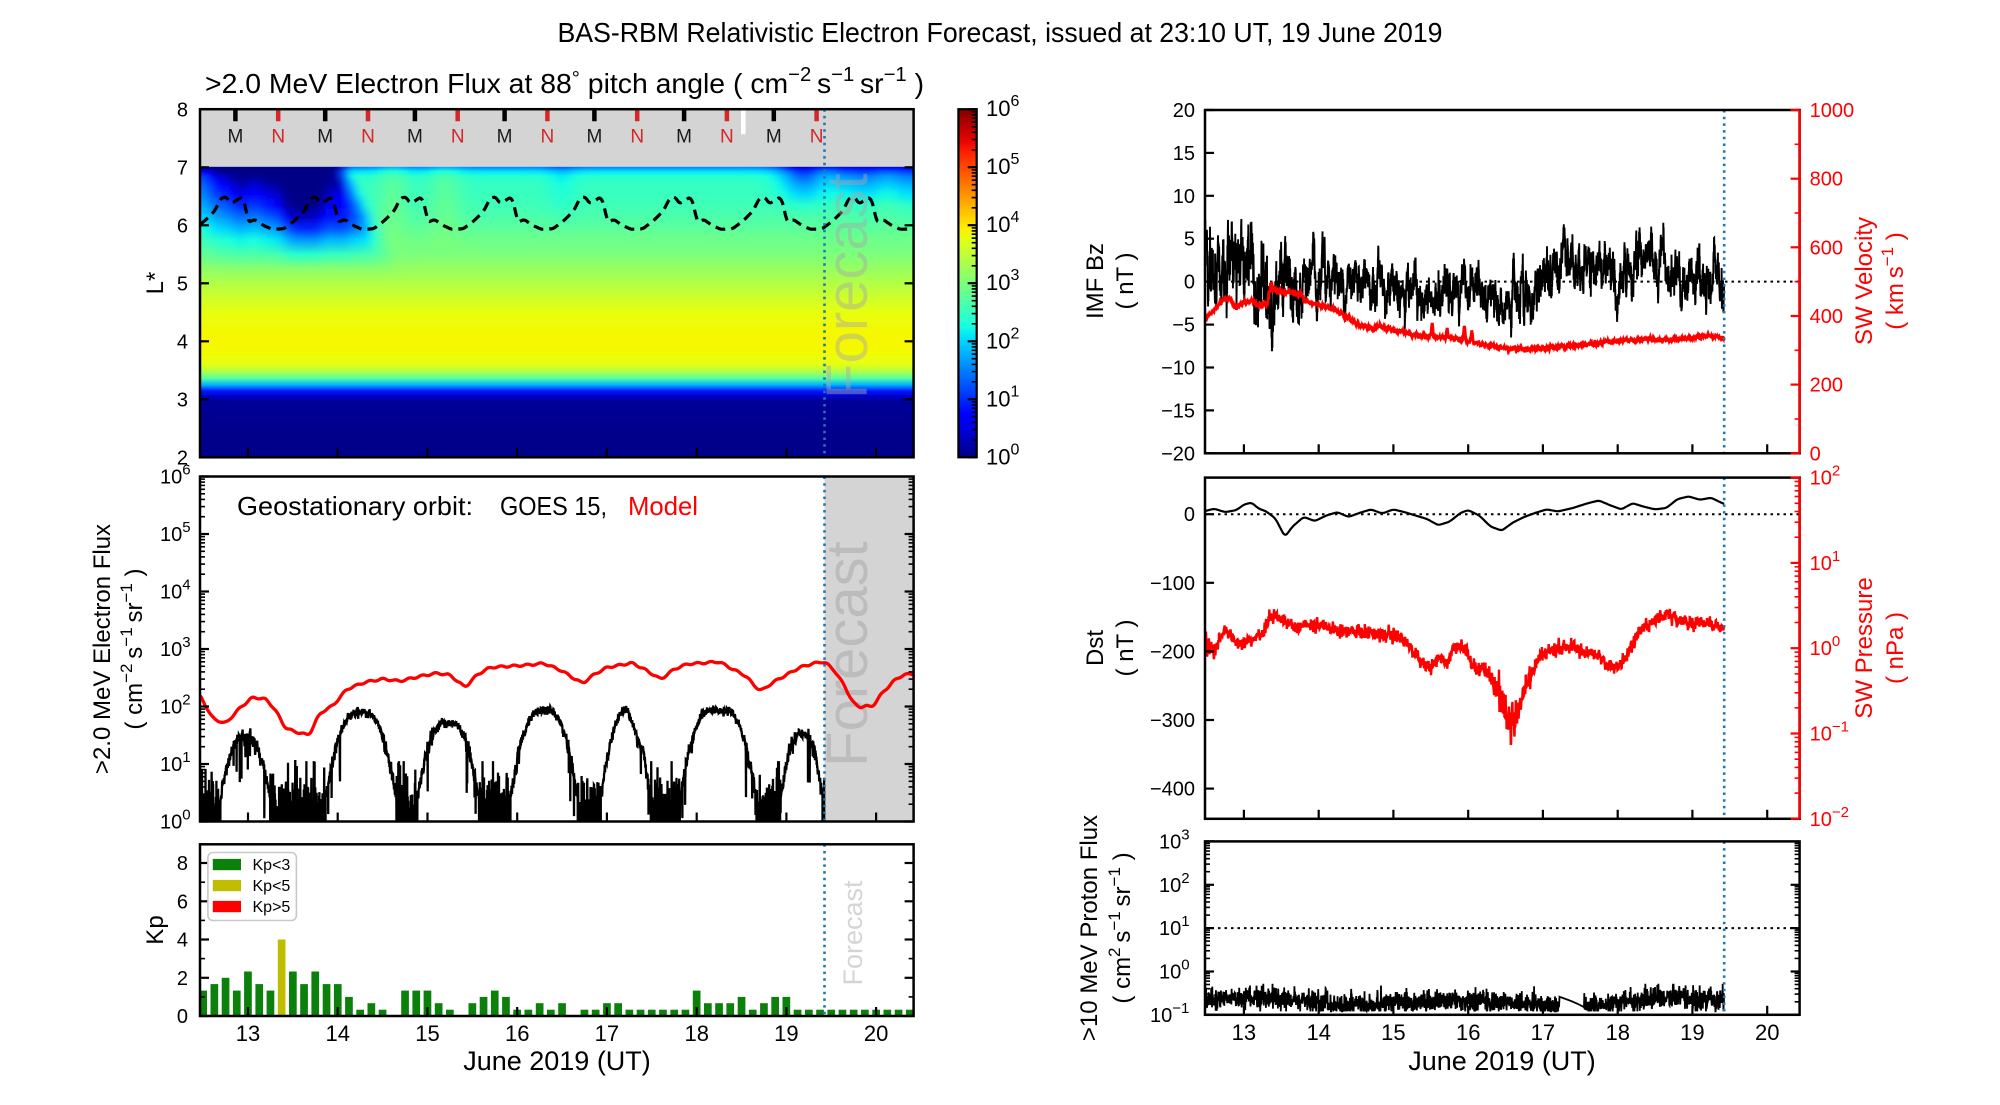 Image resolution: width=2000 pixels, height=1105 pixels. I want to click on svg-text: 400, so click(1826, 317).